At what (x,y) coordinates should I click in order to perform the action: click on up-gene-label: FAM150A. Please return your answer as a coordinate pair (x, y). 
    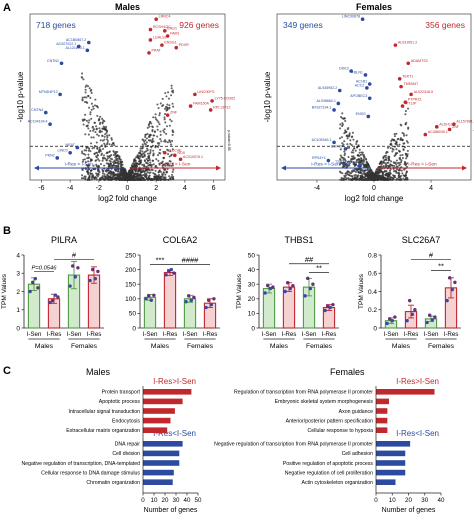
    Looking at the image, I should click on (201, 104).